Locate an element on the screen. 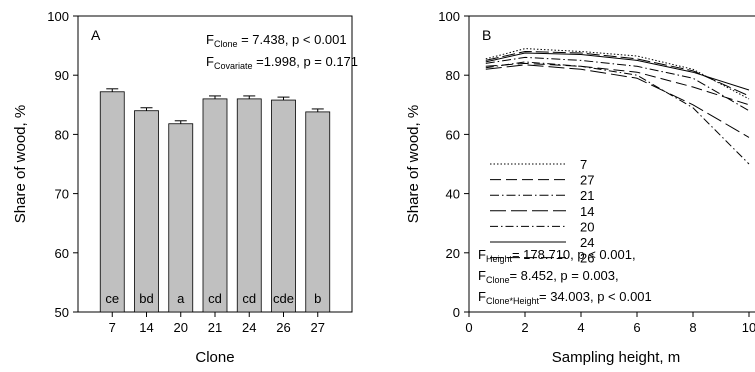 The width and height of the screenshot is (755, 372). stat-f-clone-b-value: = 8.452, p = 0.003, is located at coordinates (563, 275).